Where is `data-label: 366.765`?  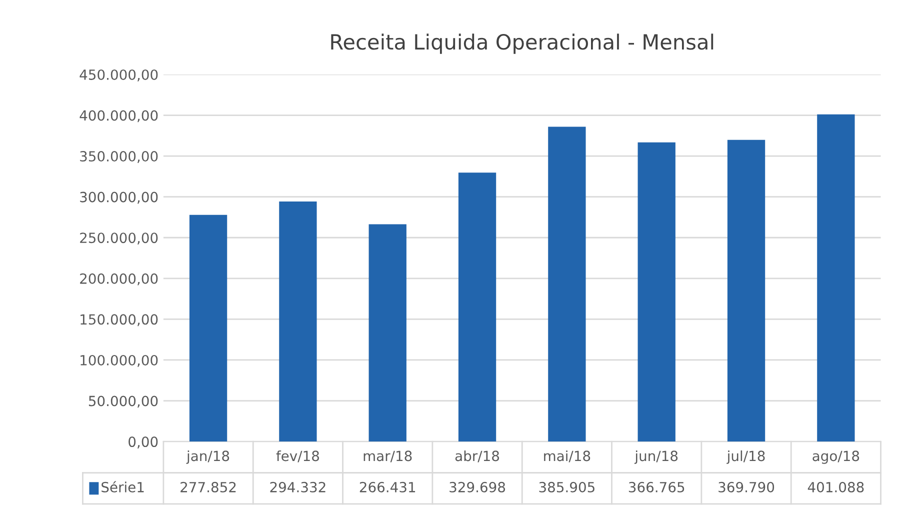 data-label: 366.765 is located at coordinates (656, 487).